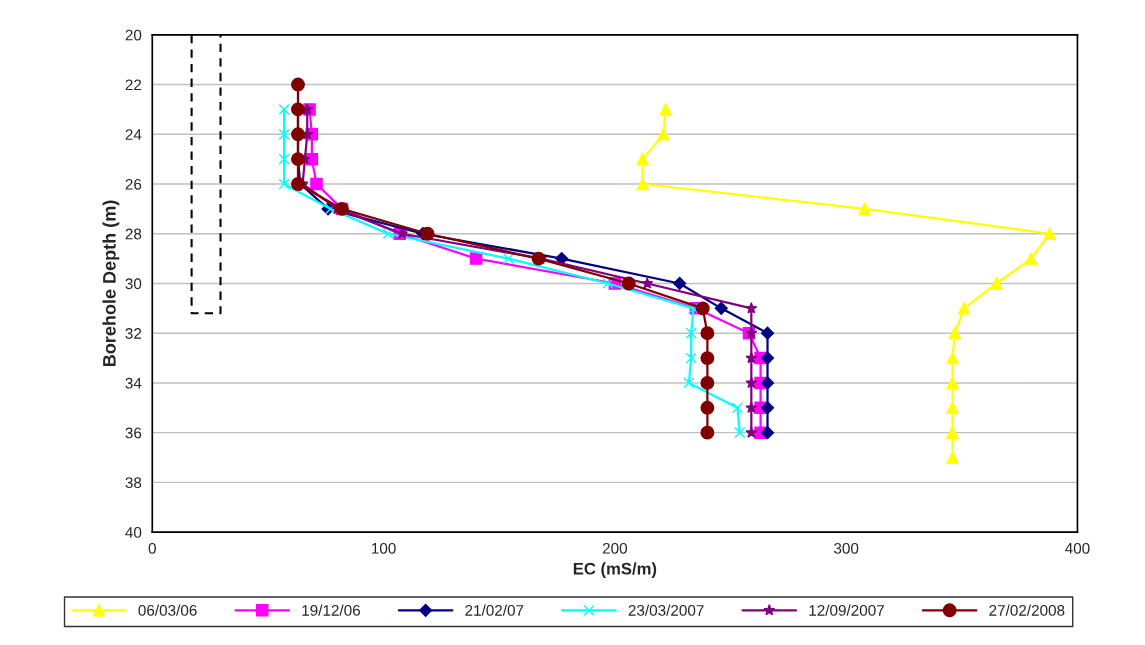 The image size is (1145, 645). What do you see at coordinates (1077, 548) in the screenshot?
I see `x-tick-label: 400` at bounding box center [1077, 548].